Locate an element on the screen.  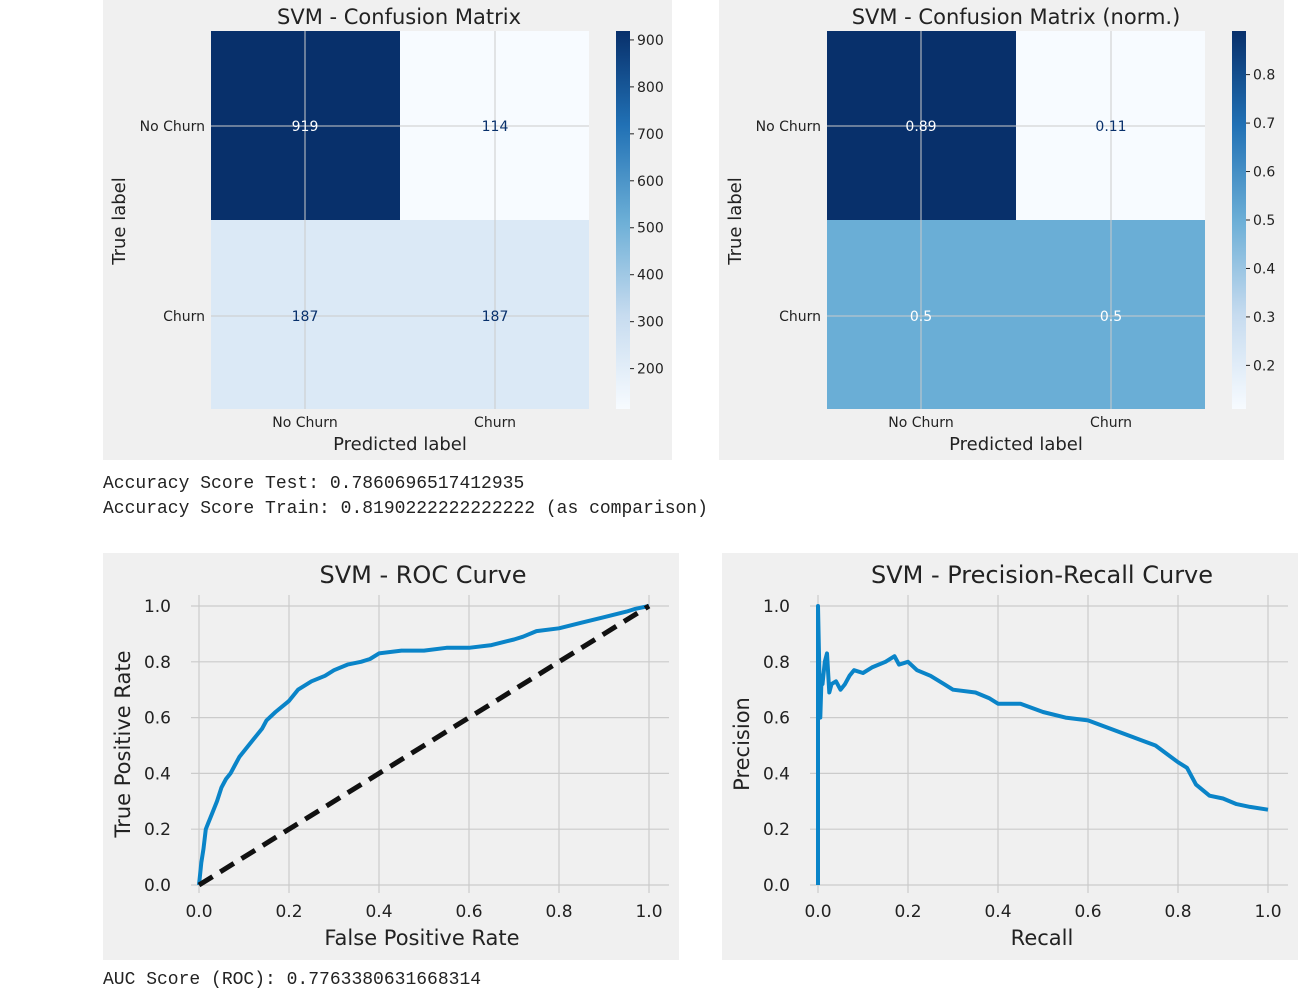
roc-ytick-label: 0.4 is located at coordinates (157, 774).